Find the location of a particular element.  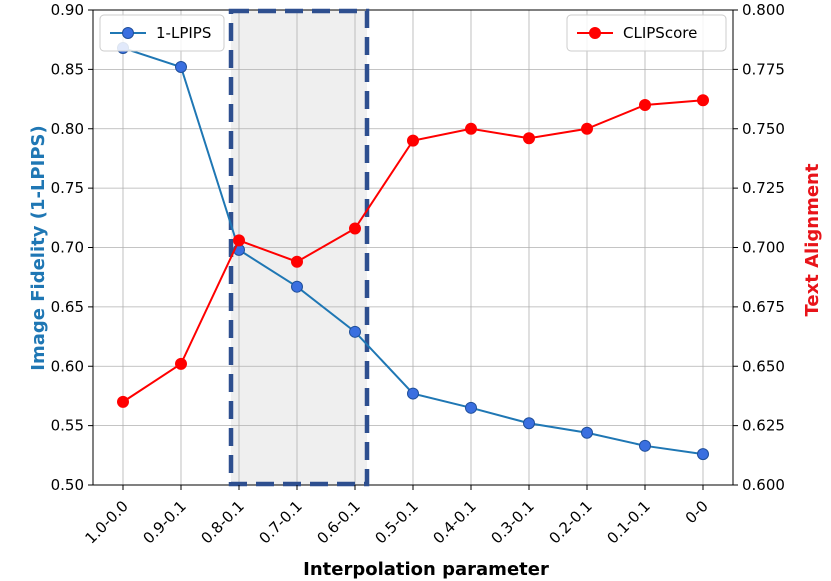

highlight-border-layer is located at coordinates (299, 247).